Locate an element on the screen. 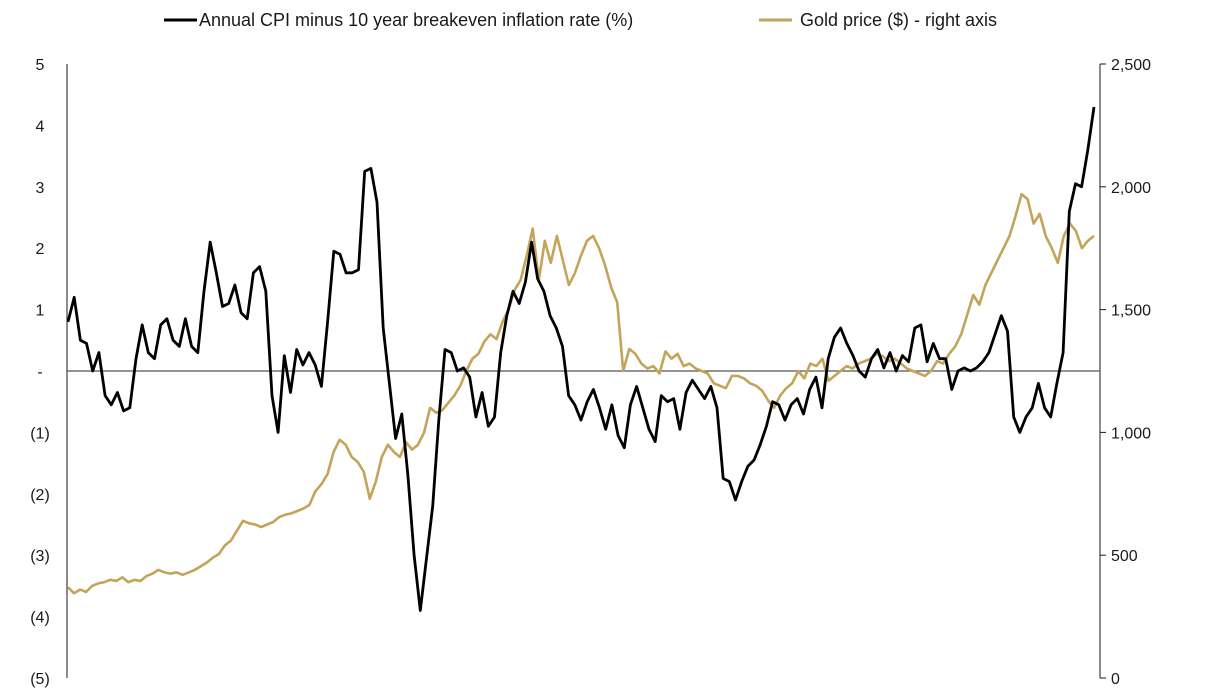  left-tick-label: (4) is located at coordinates (40, 618).